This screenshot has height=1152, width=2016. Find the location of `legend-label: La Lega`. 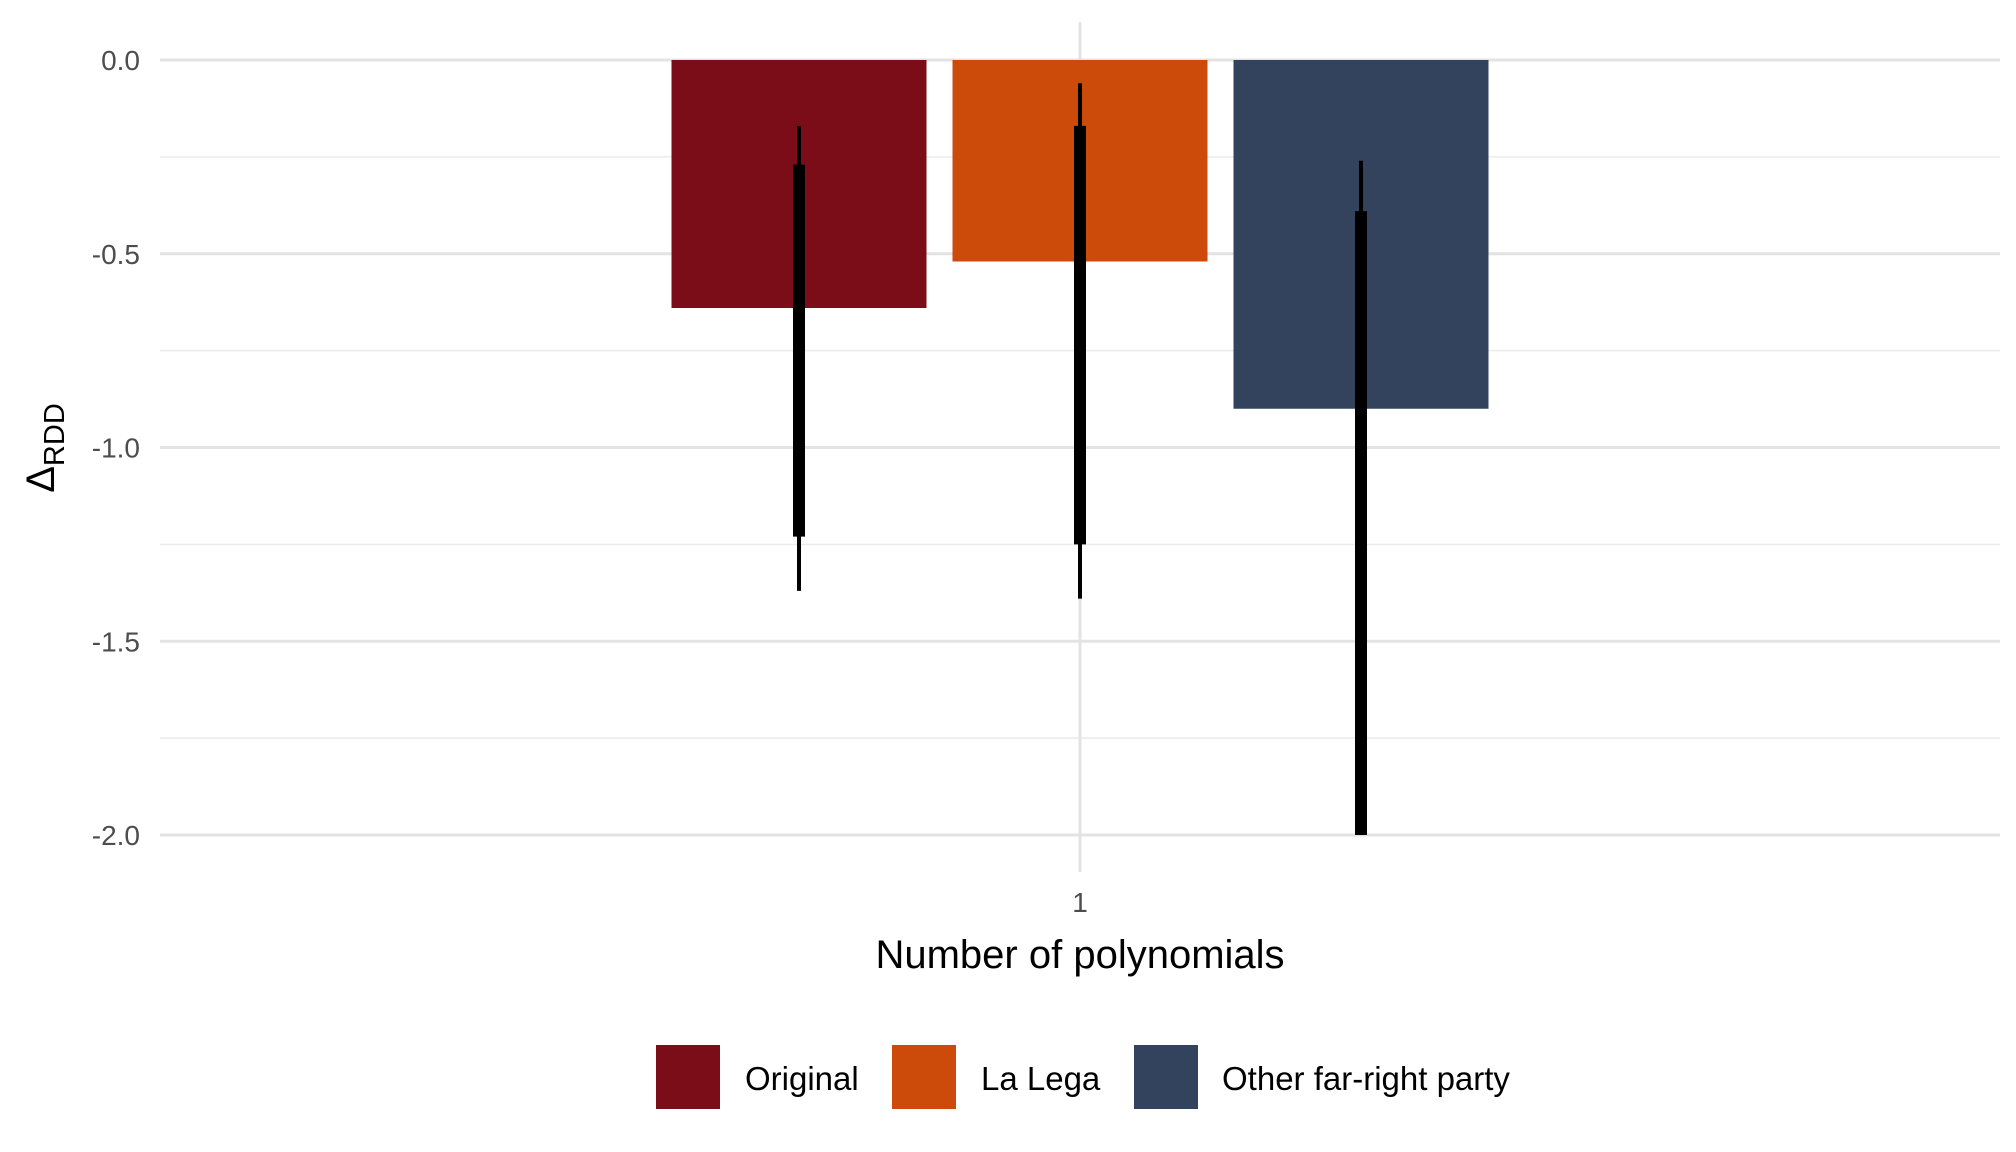

legend-label: La Lega is located at coordinates (1041, 1078).